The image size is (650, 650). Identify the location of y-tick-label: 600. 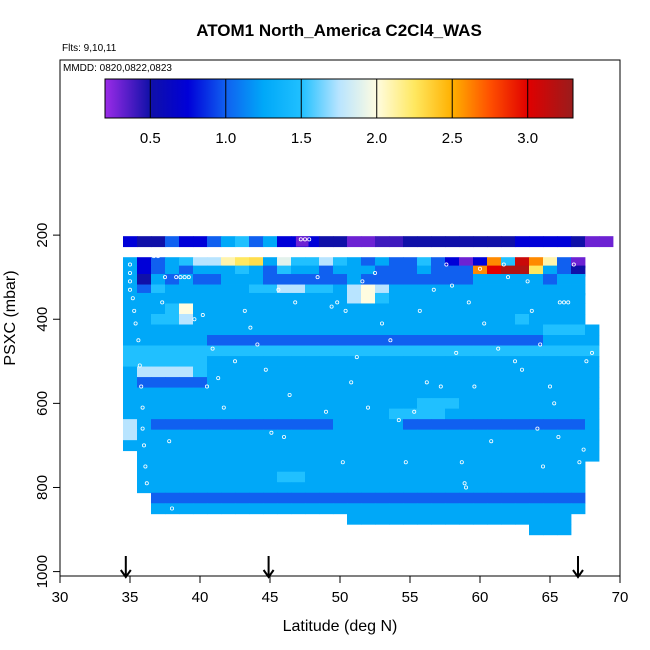
(42, 403).